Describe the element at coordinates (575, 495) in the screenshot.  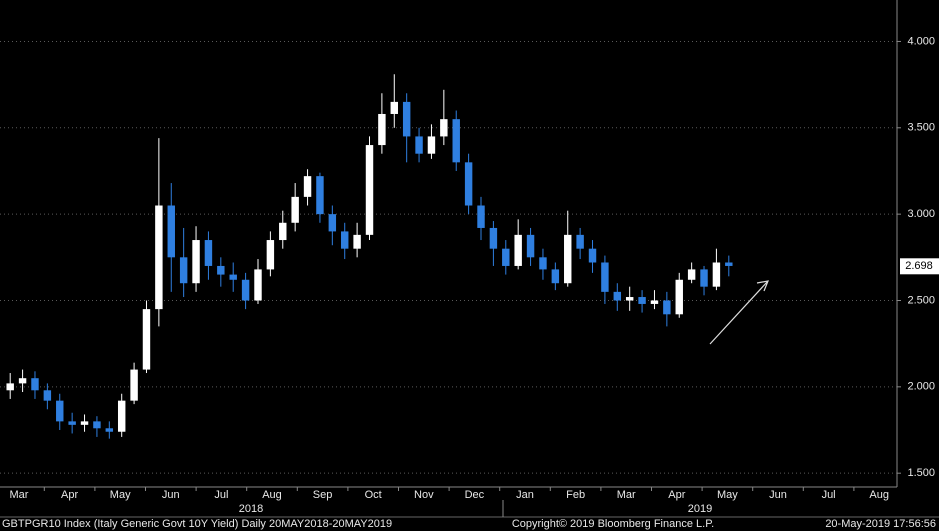
I see `x-tick-label: Feb` at that location.